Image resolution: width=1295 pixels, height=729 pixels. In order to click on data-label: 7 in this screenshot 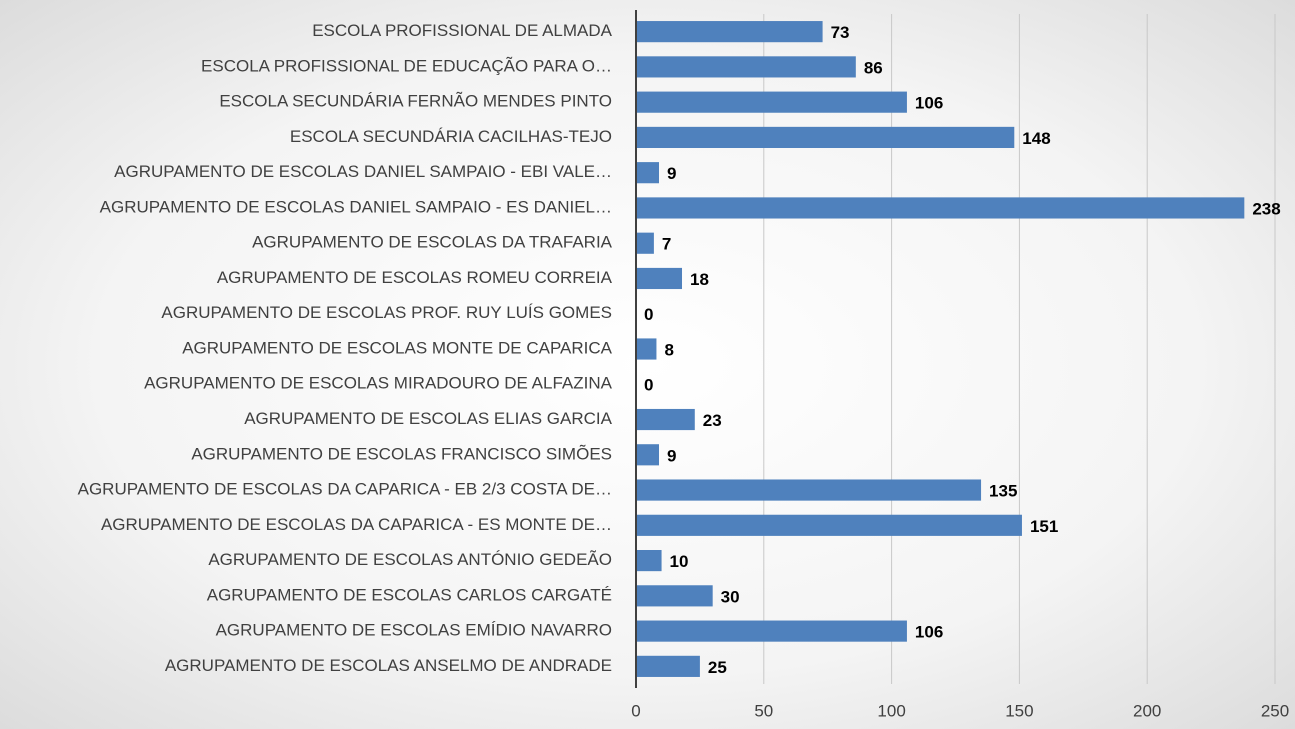, I will do `click(666, 244)`.